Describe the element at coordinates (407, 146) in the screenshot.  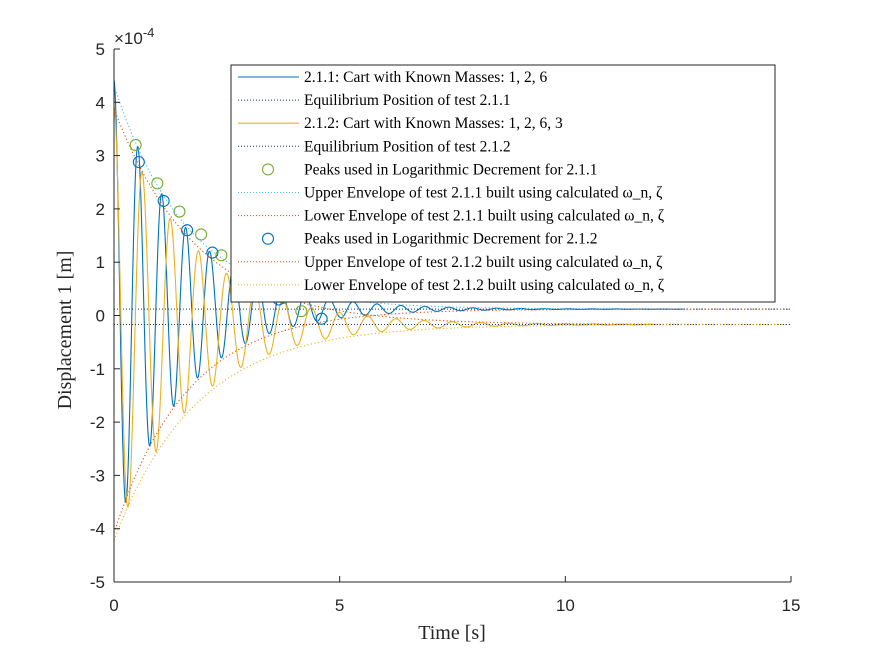
I see `legend-label-4: Equilibrium Position of test 2.1.2` at that location.